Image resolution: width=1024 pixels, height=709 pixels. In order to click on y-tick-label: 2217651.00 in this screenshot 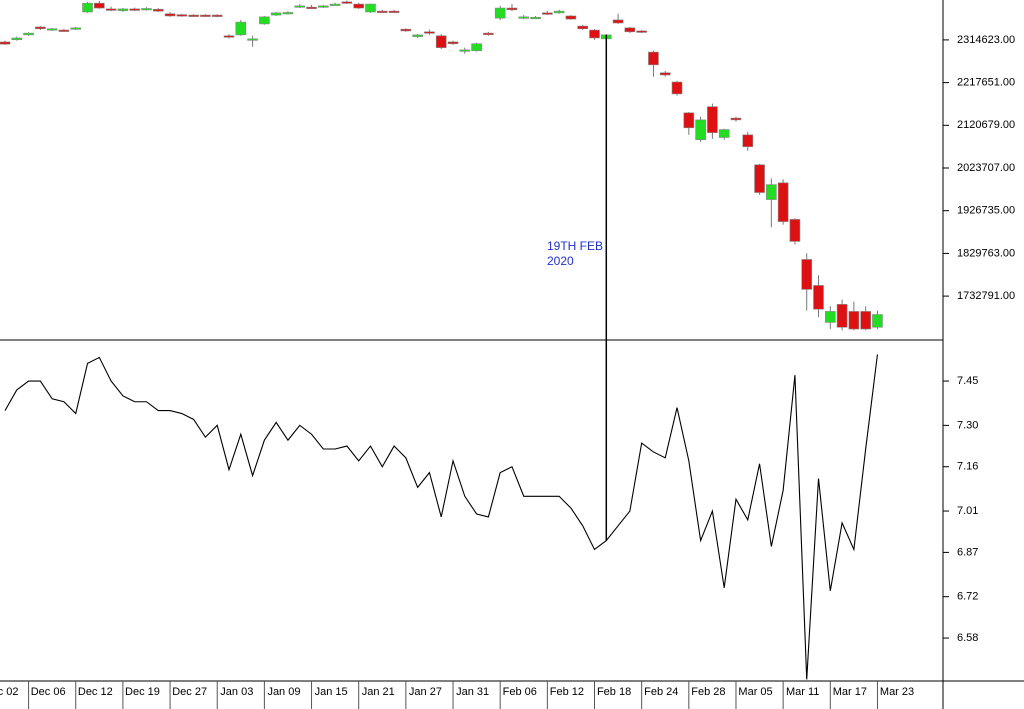, I will do `click(986, 83)`.